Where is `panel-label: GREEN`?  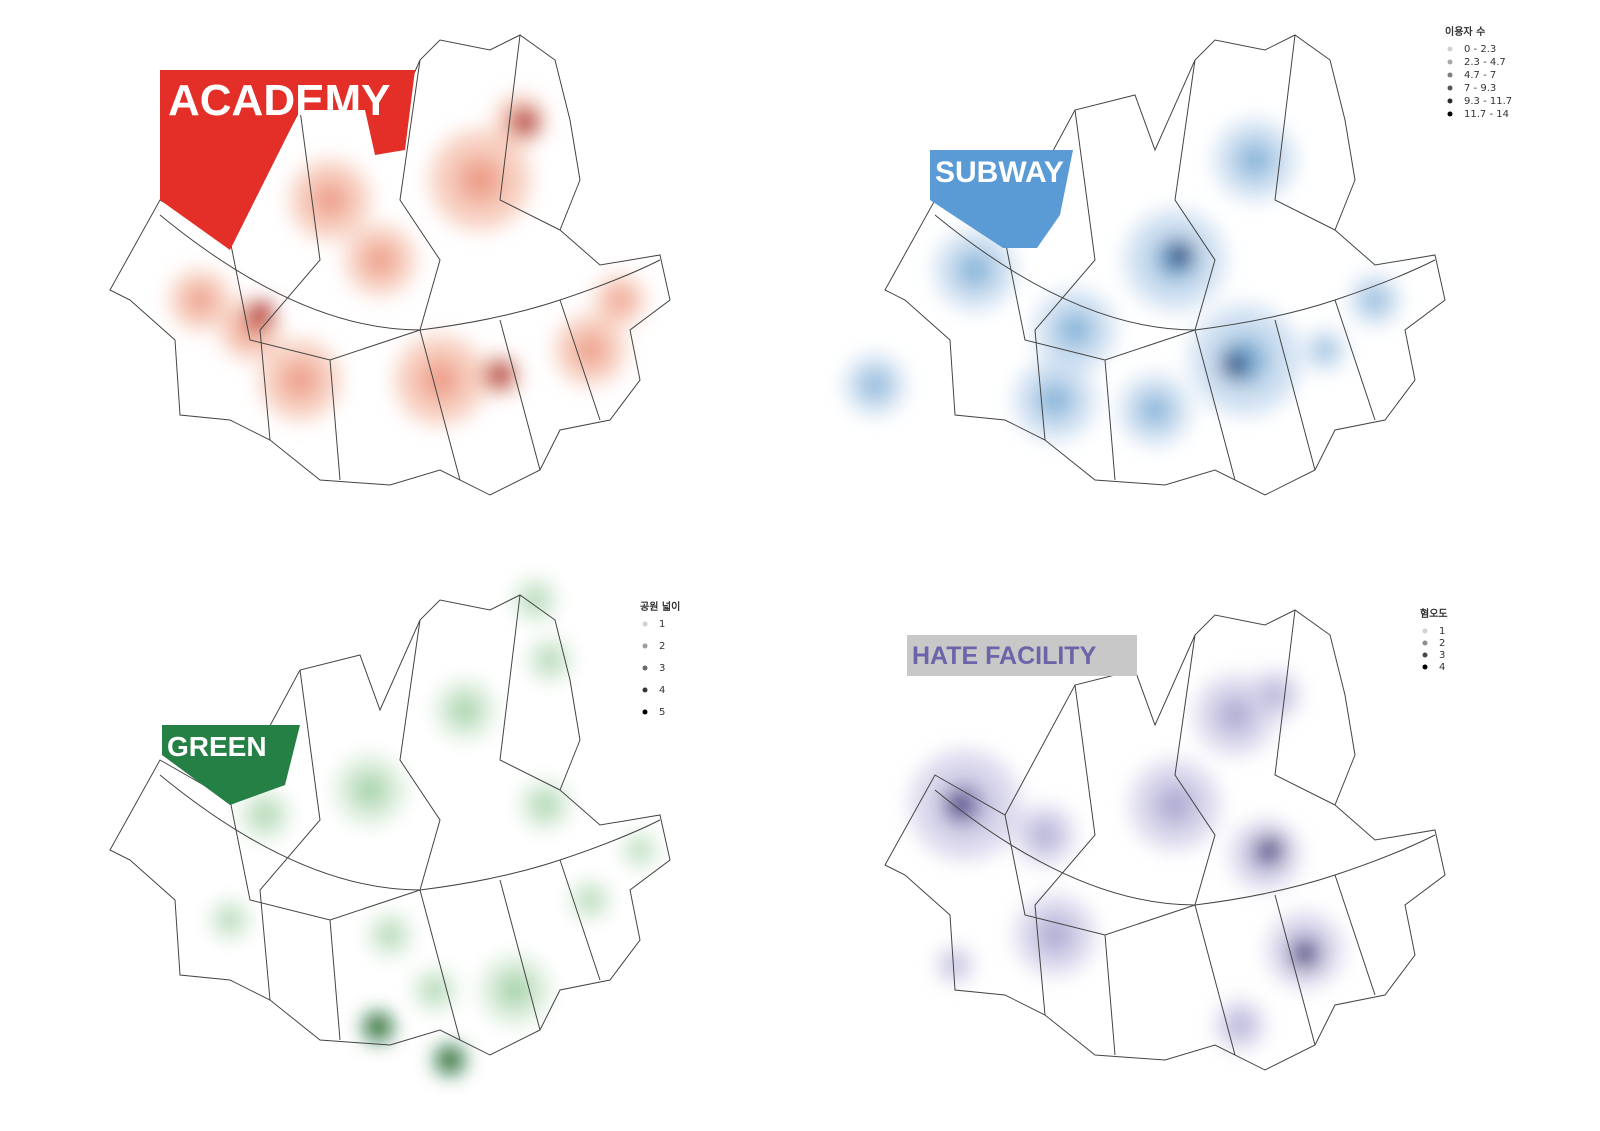 panel-label: GREEN is located at coordinates (217, 746).